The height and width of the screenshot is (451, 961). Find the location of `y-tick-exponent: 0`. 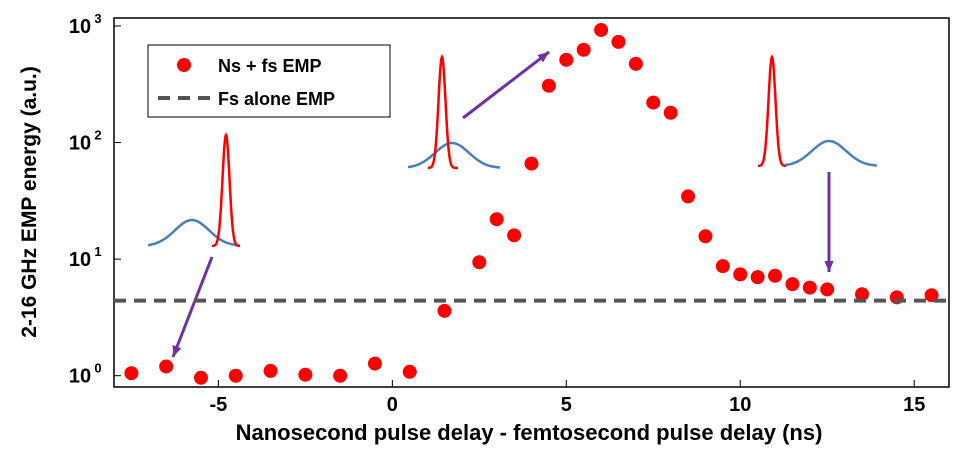

y-tick-exponent: 0 is located at coordinates (97, 368).